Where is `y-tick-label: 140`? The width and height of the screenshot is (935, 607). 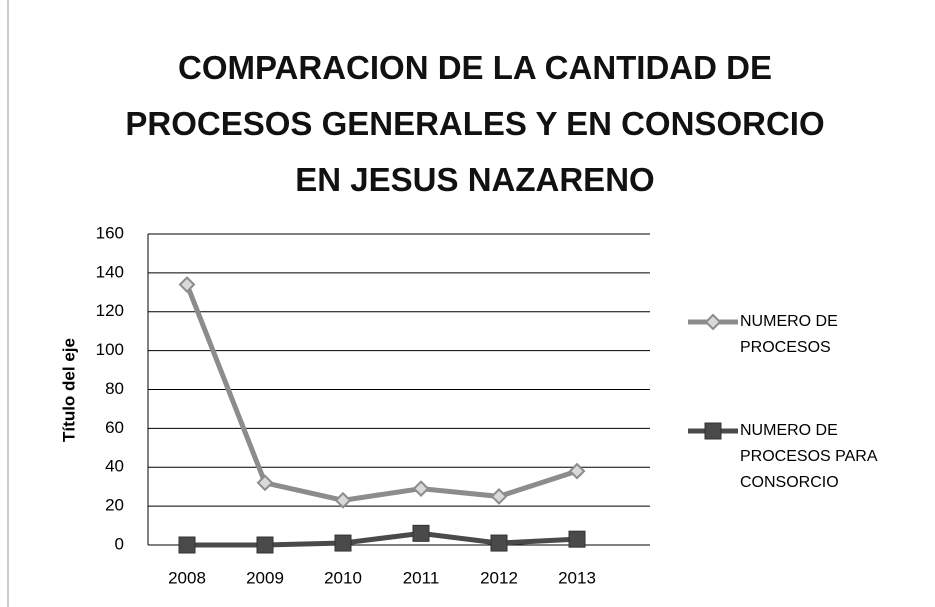
y-tick-label: 140 is located at coordinates (110, 271).